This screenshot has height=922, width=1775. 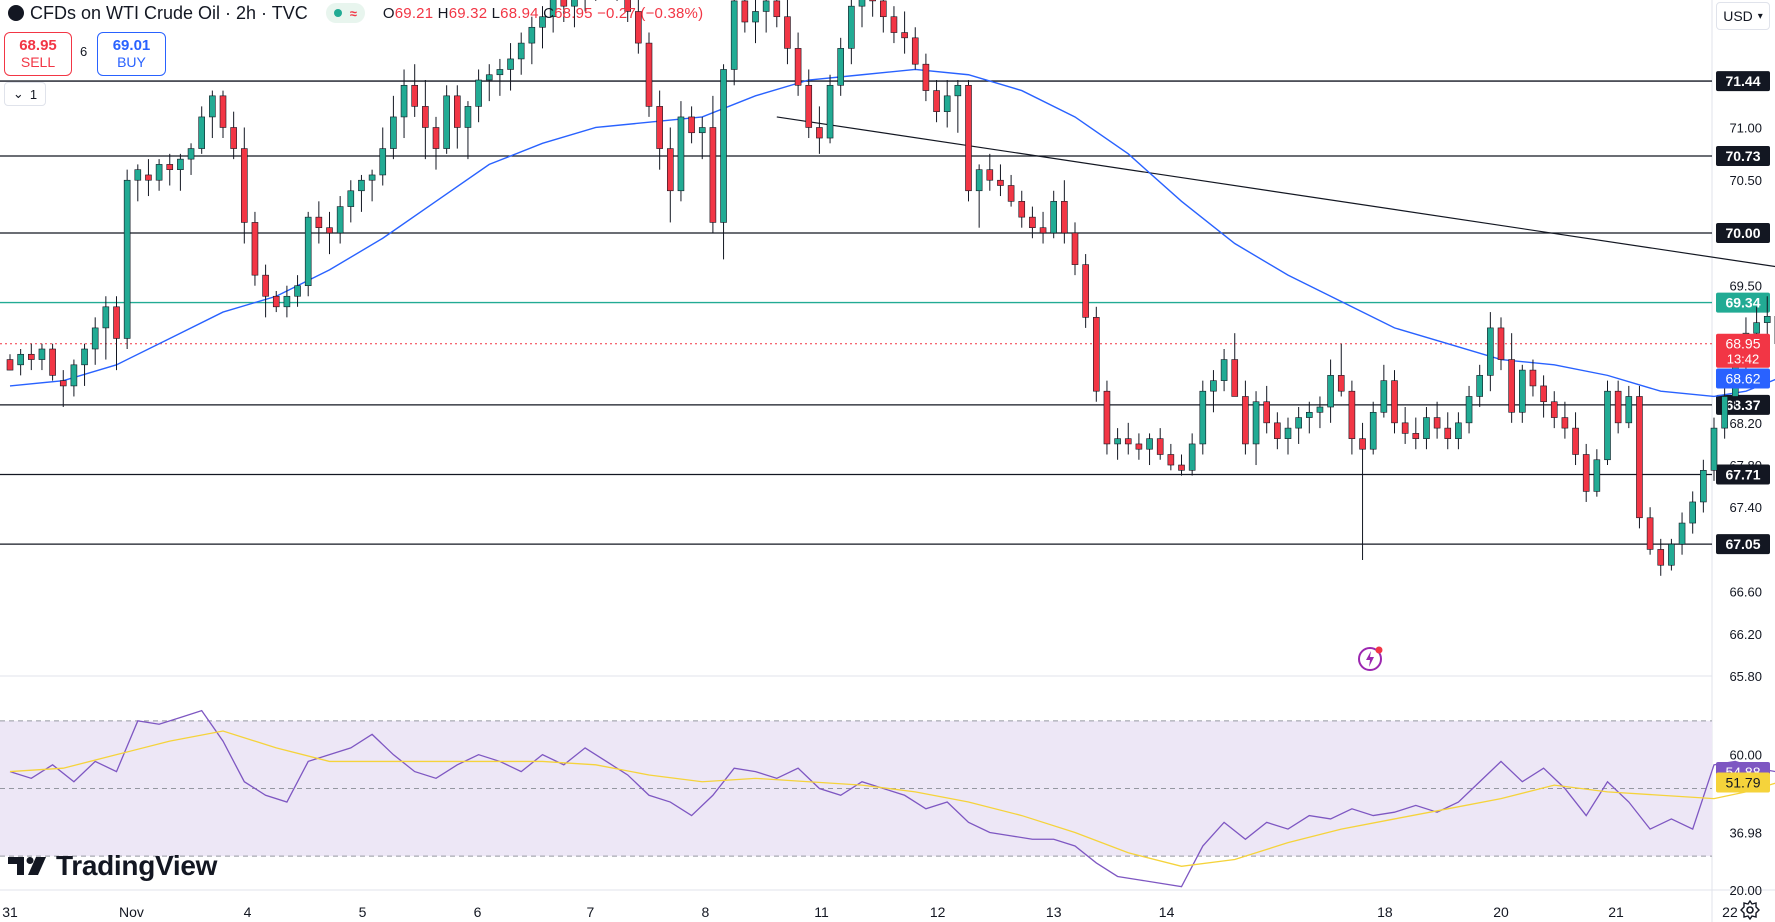 I want to click on market-status-pill: ≈, so click(x=345, y=13).